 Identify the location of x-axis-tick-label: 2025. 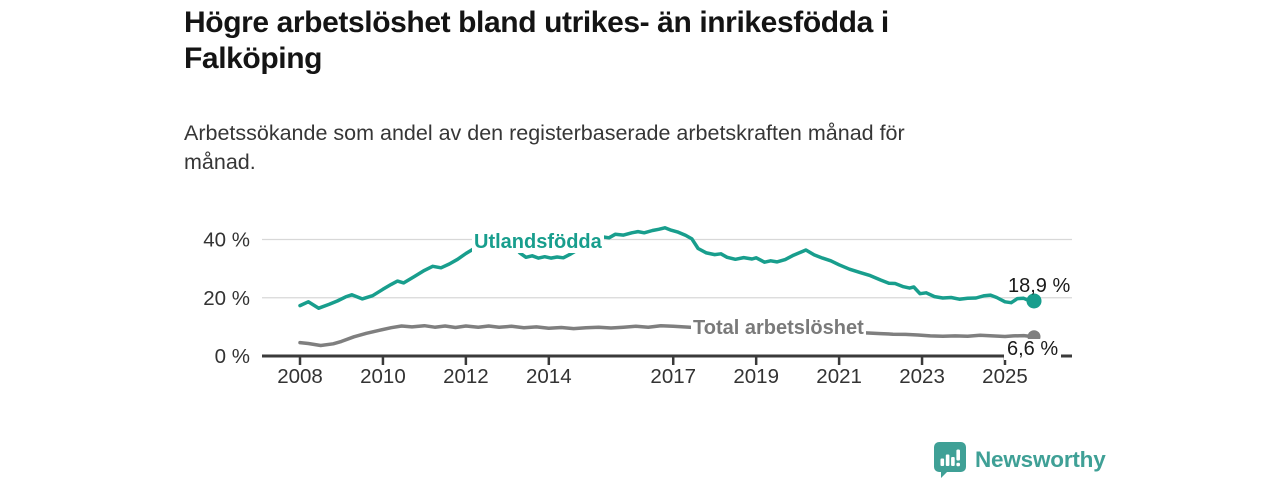
(1005, 376).